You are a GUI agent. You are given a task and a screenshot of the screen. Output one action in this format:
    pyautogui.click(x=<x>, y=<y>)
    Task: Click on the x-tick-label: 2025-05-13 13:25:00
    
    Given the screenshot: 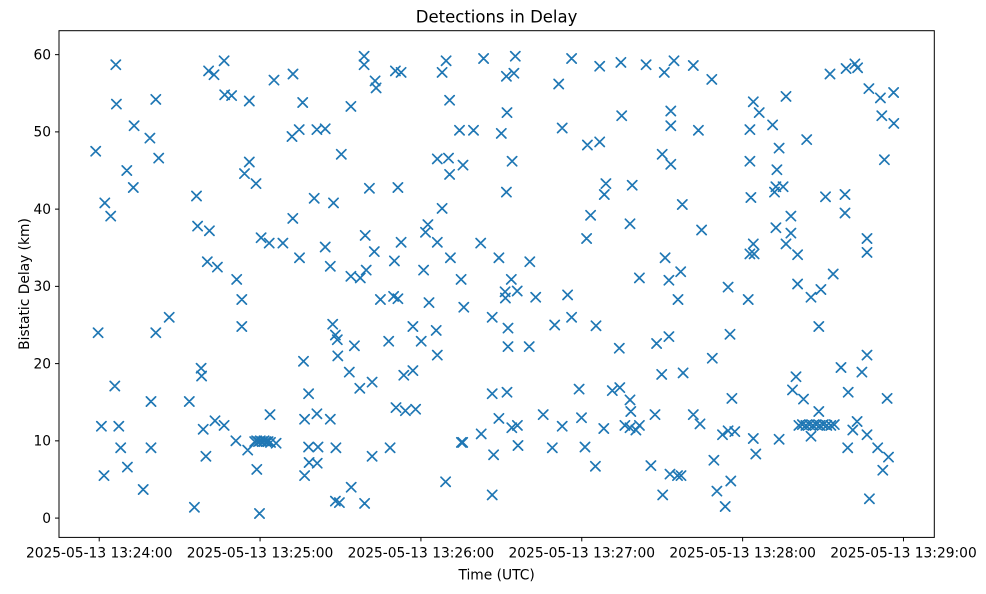 What is the action you would take?
    pyautogui.click(x=260, y=554)
    